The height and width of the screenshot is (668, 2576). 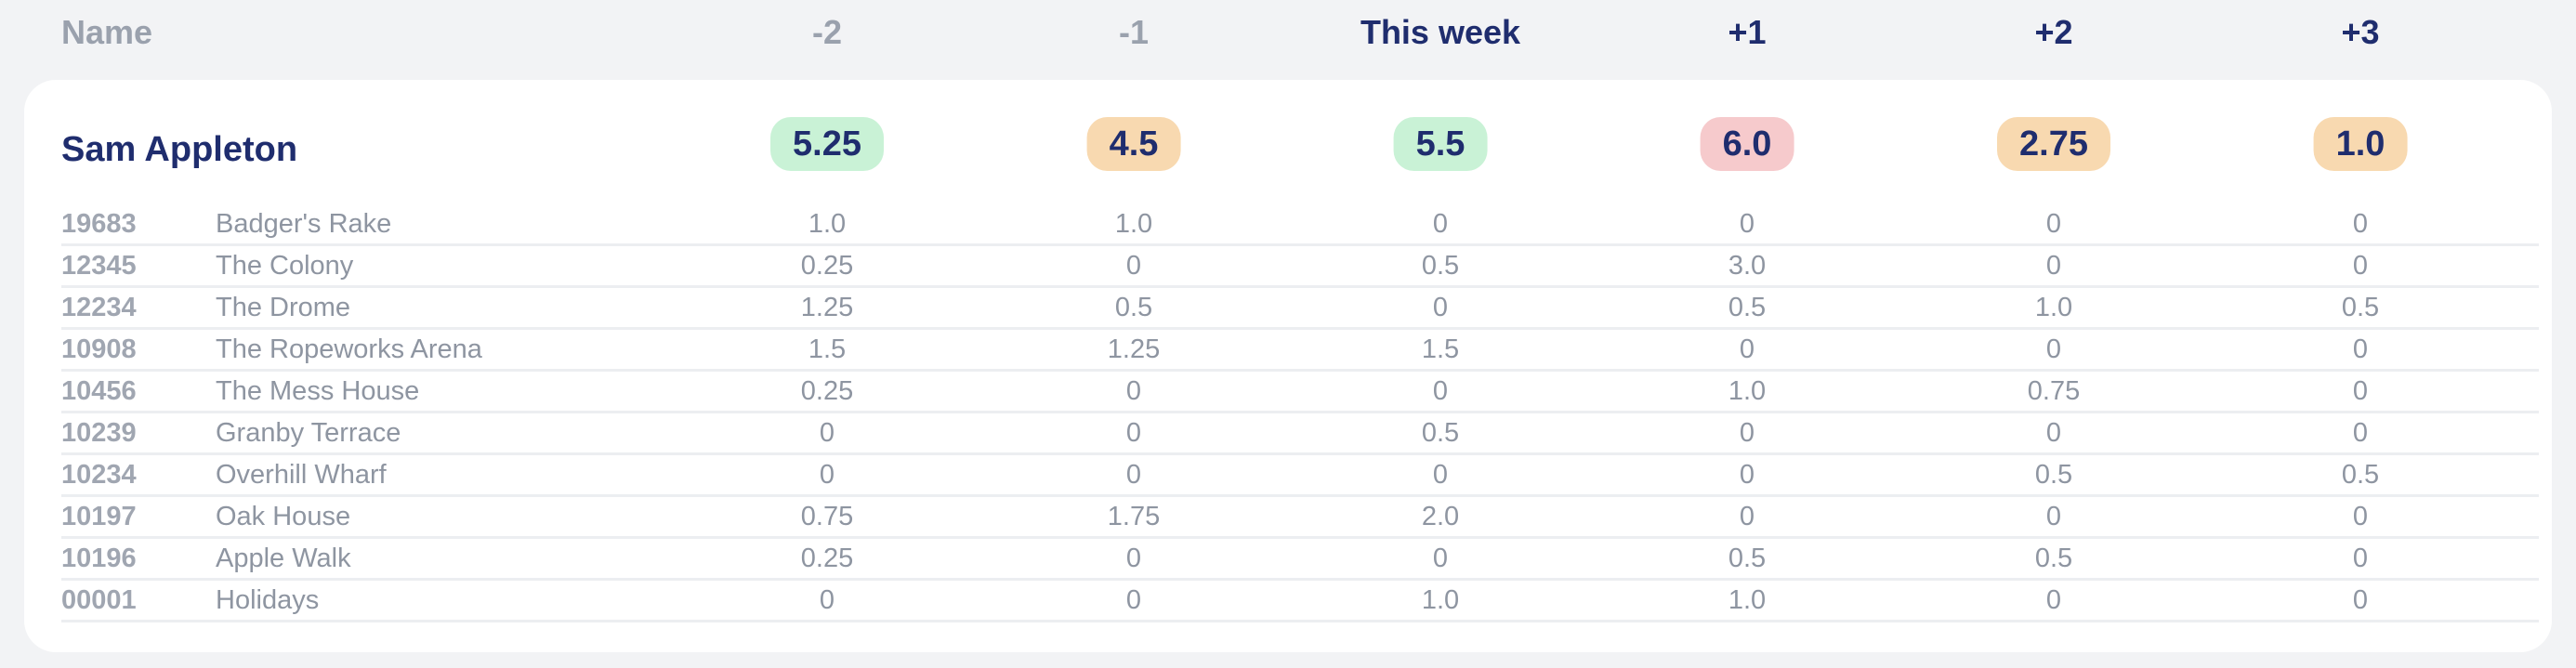 What do you see at coordinates (1134, 516) in the screenshot?
I see `allocation-cell: 1.75` at bounding box center [1134, 516].